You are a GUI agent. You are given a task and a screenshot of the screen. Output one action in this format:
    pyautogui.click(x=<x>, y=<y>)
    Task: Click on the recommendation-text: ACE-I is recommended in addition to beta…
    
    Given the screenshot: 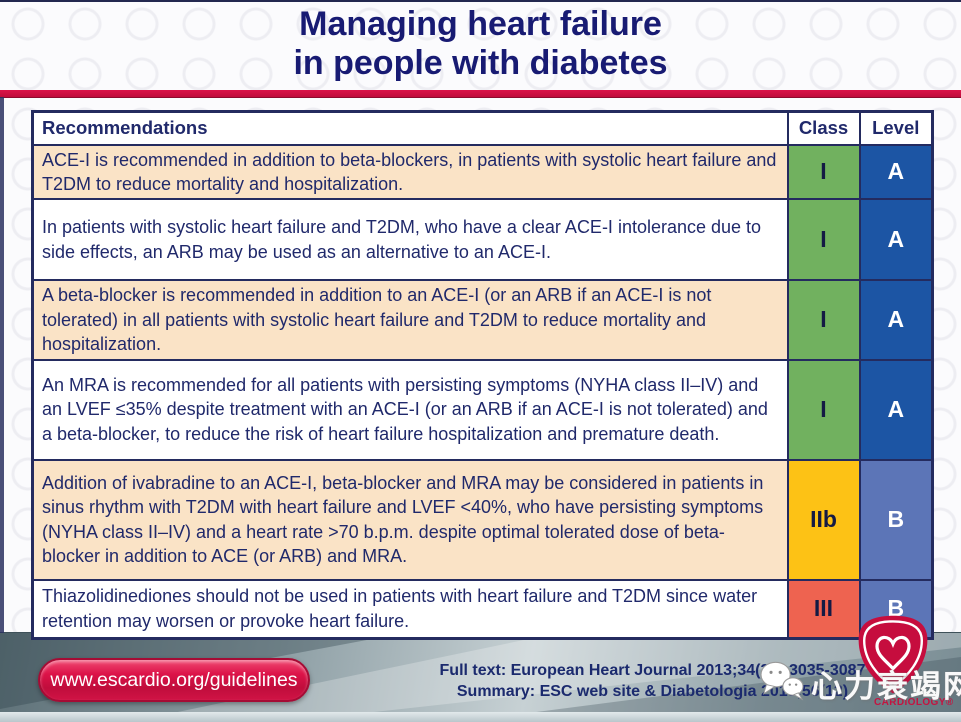 What is the action you would take?
    pyautogui.click(x=410, y=172)
    